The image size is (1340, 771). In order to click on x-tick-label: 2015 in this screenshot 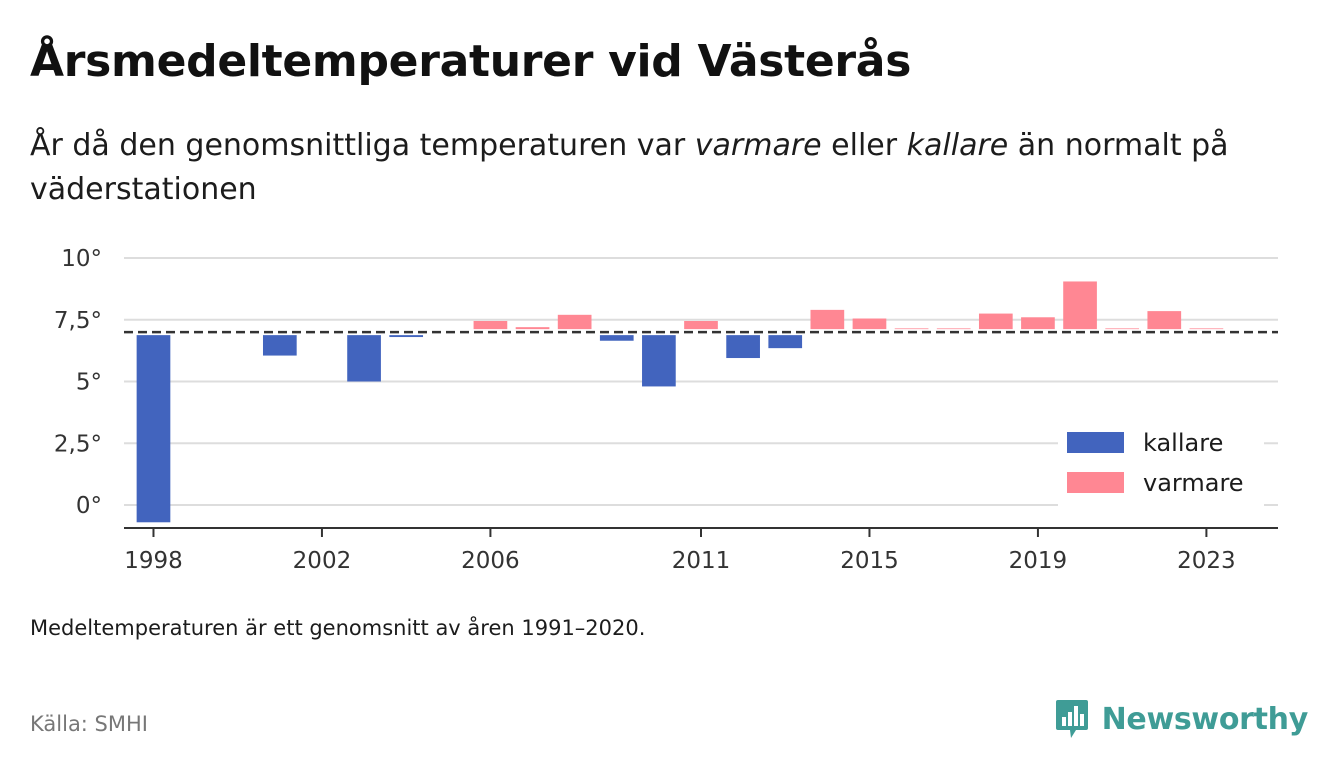, I will do `click(869, 561)`.